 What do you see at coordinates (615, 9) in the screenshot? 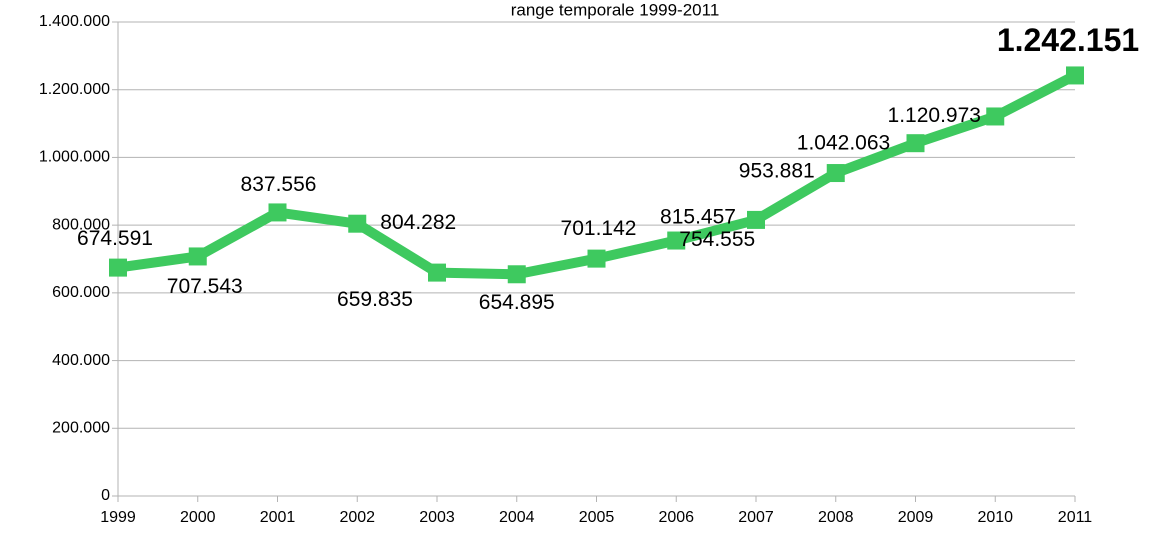
I see `chart-title: range temporale 1999-2011` at bounding box center [615, 9].